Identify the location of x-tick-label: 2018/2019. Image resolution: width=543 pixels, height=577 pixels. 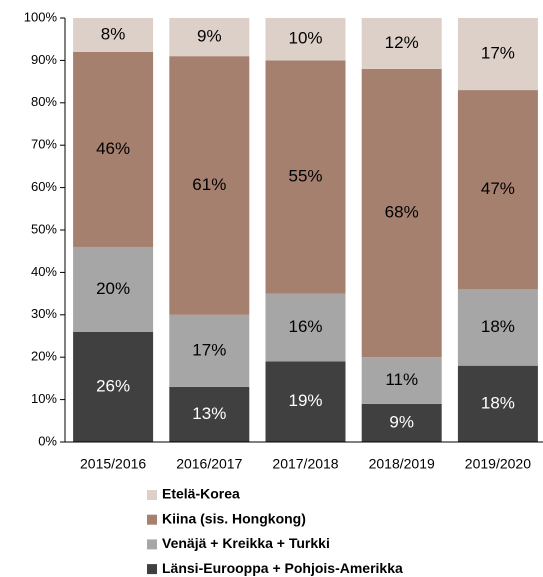
(402, 464).